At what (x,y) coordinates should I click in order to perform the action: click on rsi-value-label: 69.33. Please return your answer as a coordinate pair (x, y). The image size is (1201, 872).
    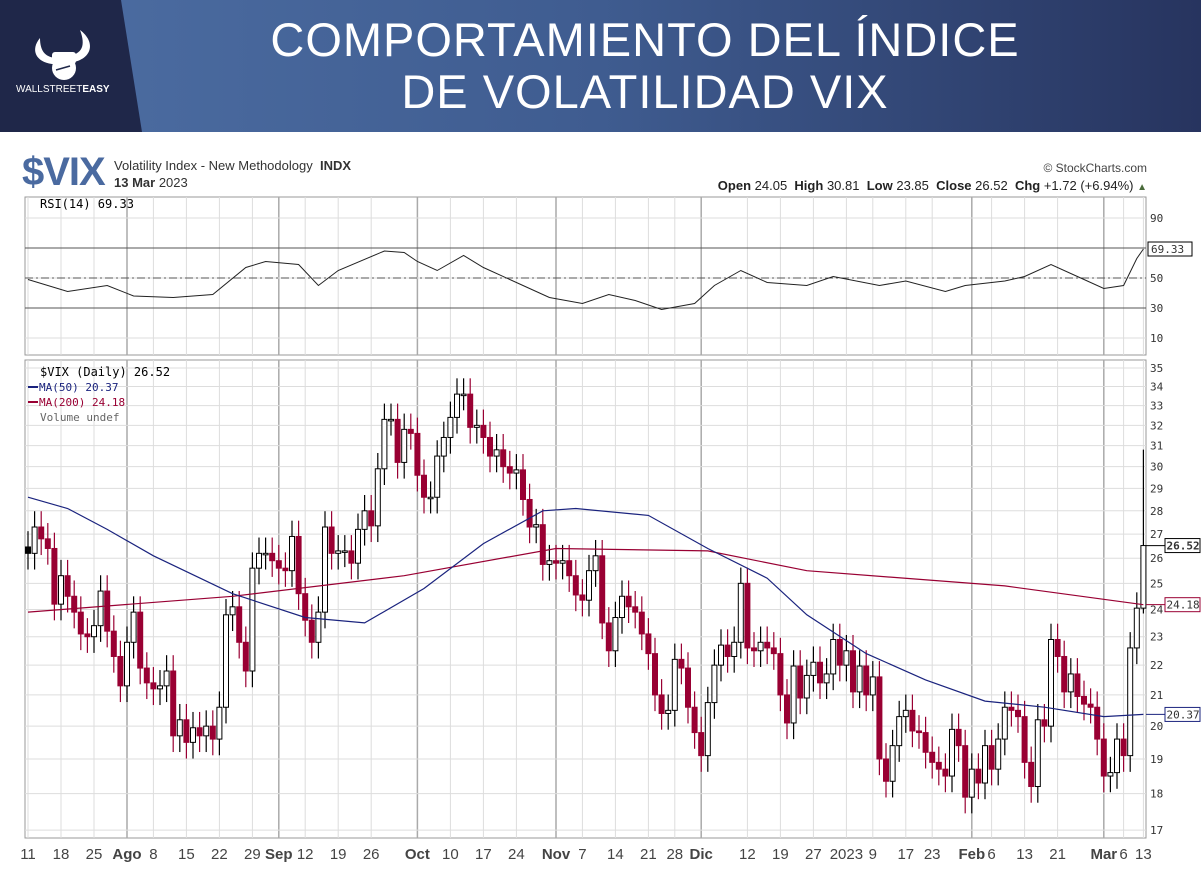
    Looking at the image, I should click on (1167, 249).